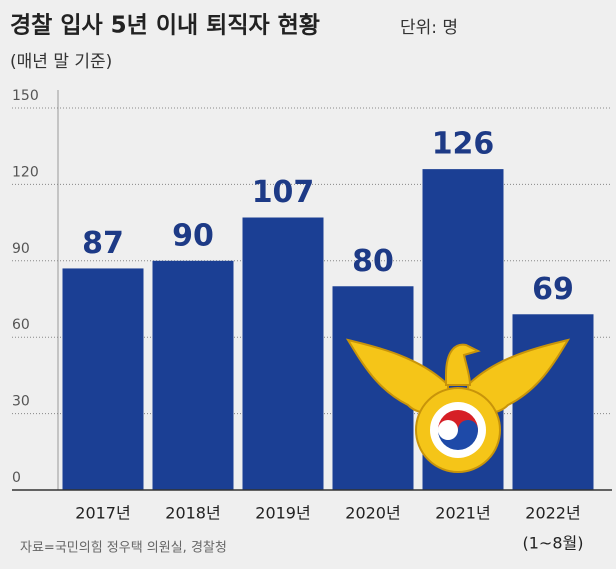 This screenshot has width=616, height=569. Describe the element at coordinates (103, 243) in the screenshot. I see `value-label: 87` at that location.